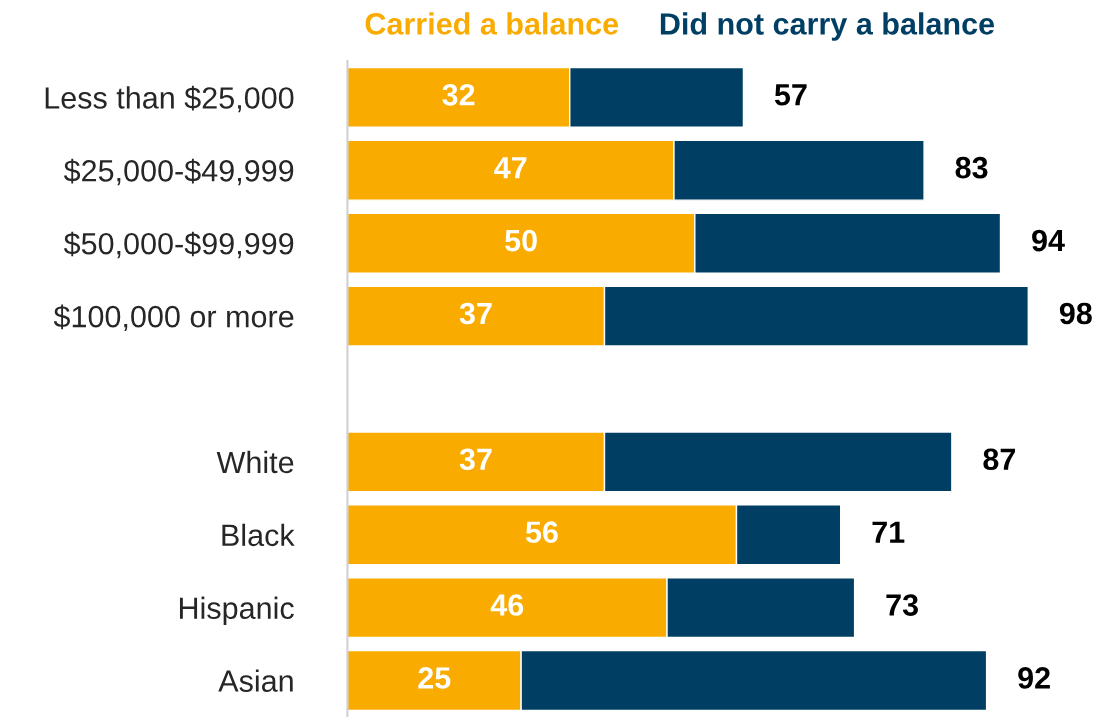  I want to click on y-tick-label: $50,000-$99,999, so click(178, 245).